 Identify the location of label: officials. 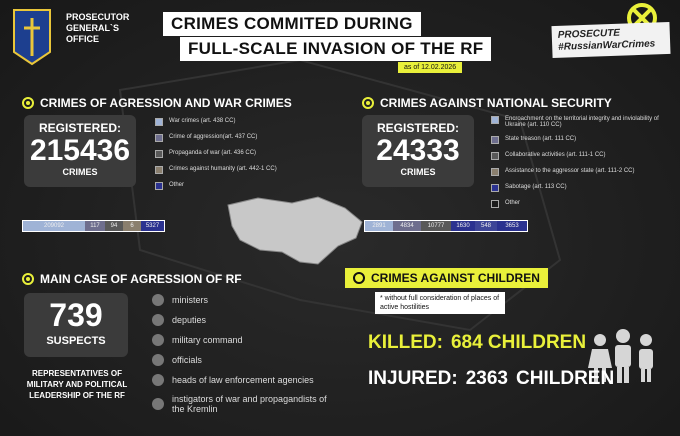
(187, 360).